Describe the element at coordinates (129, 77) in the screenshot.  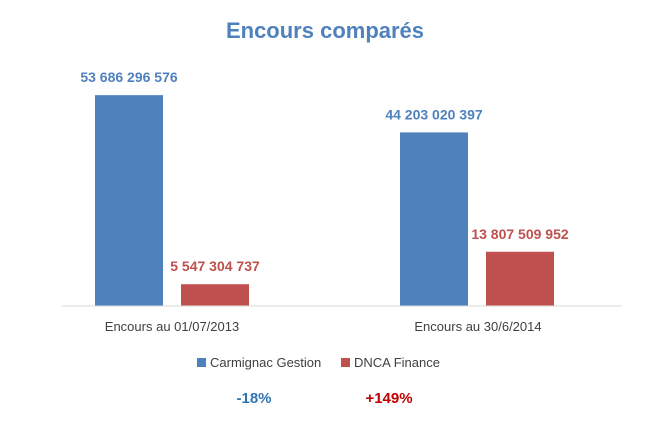
I see `data-label: 53 686 296 576` at that location.